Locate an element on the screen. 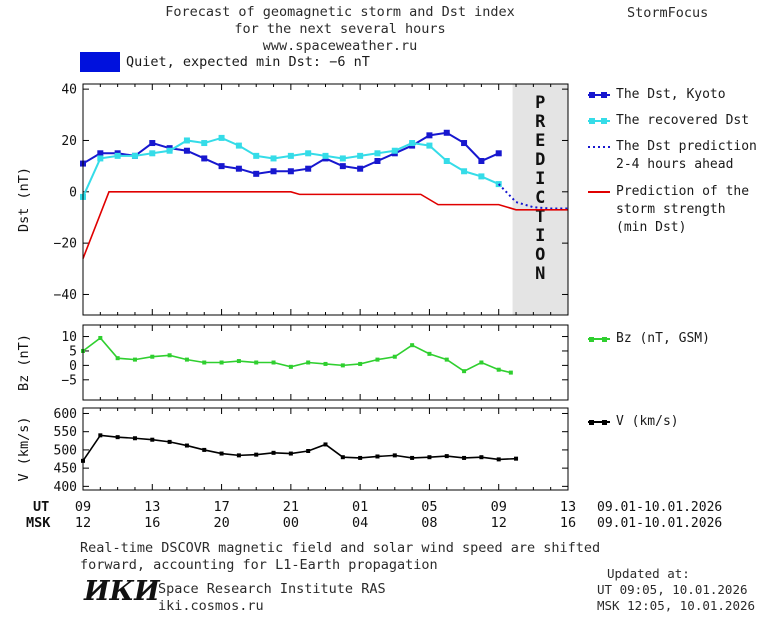 The width and height of the screenshot is (760, 620). series-prediction-of-the-storm-strength-min-dst- is located at coordinates (325, 225).